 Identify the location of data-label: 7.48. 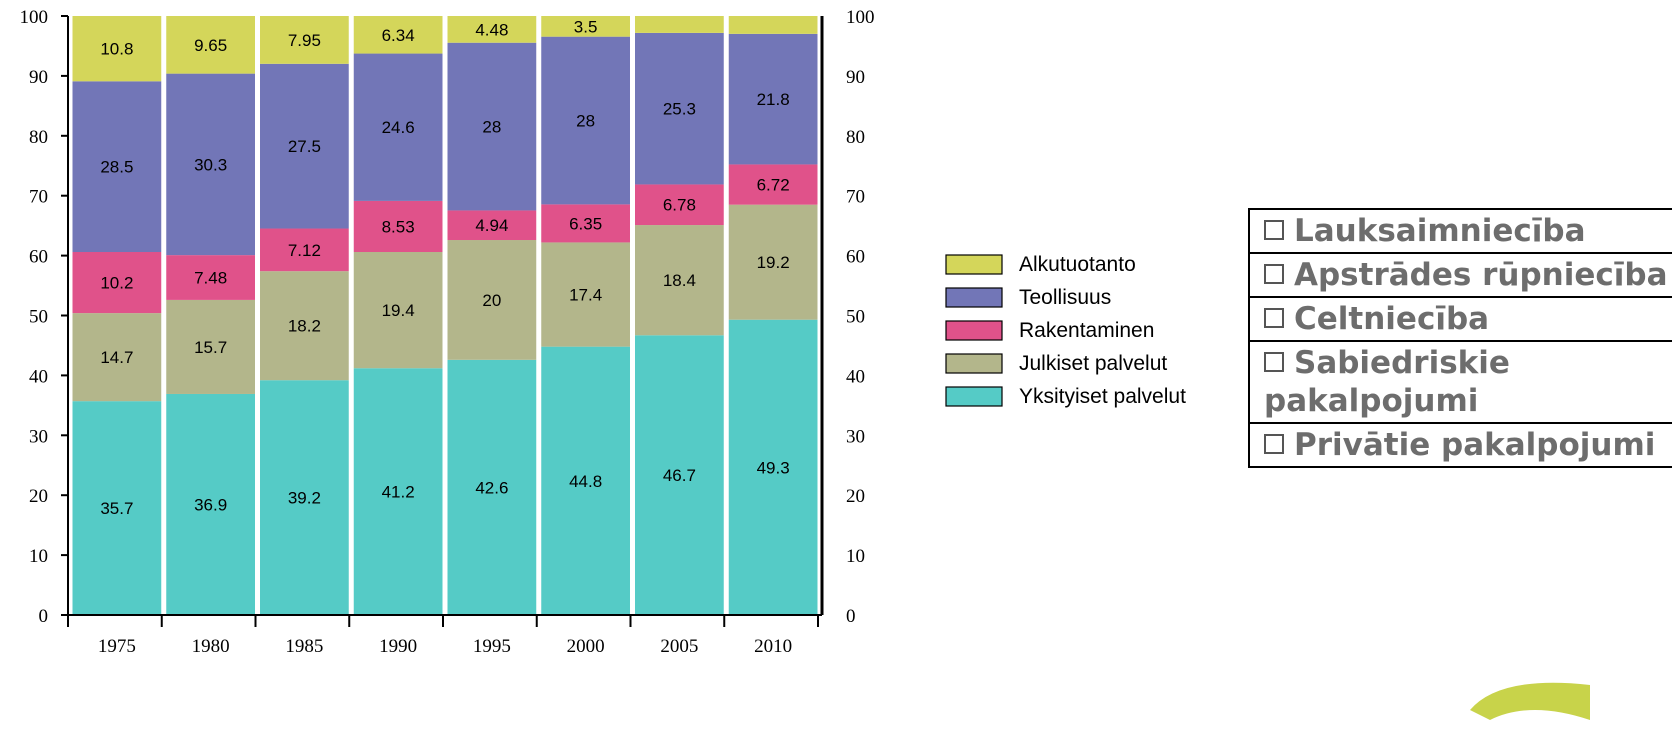
(210, 278).